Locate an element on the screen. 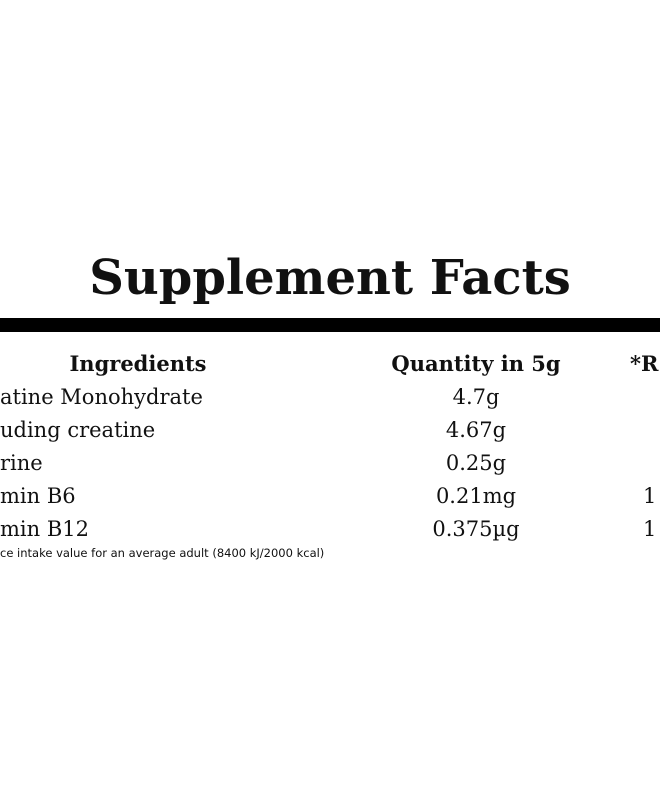 The height and width of the screenshot is (800, 660). ingredient-name: uding creatine is located at coordinates (78, 430).